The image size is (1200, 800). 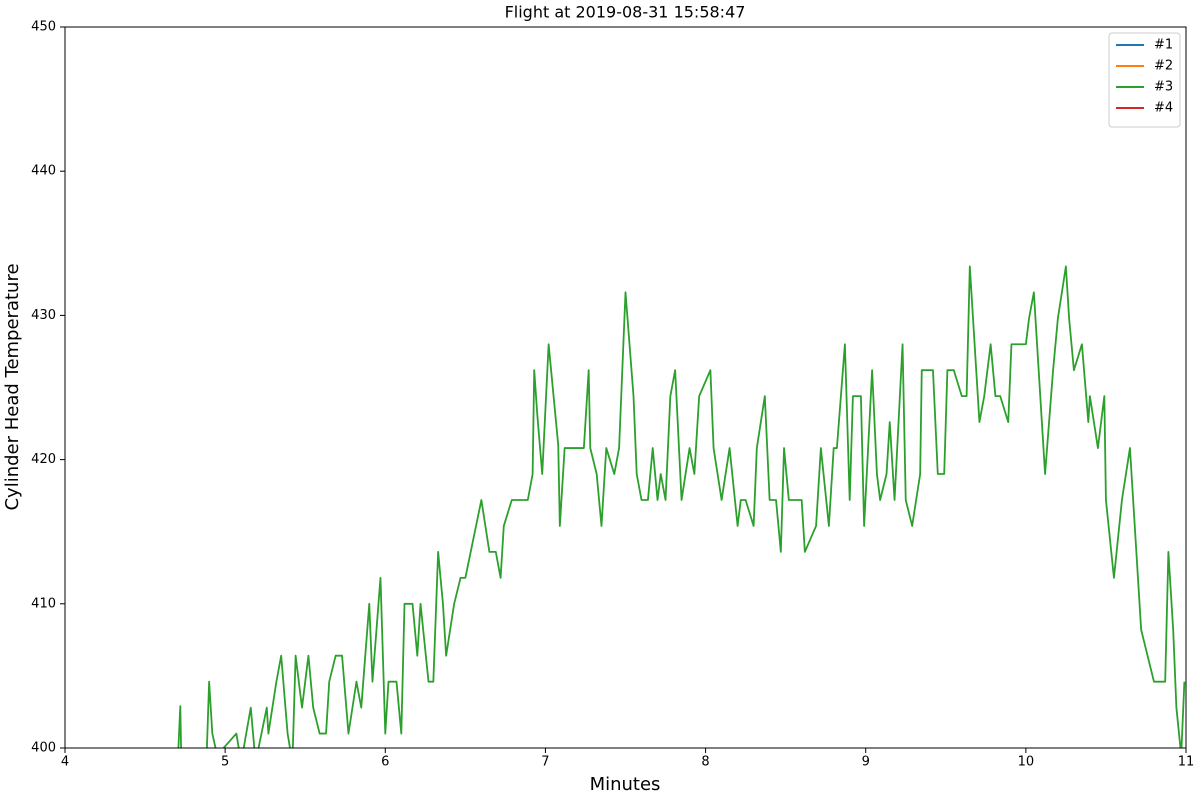 What do you see at coordinates (385, 762) in the screenshot?
I see `x-tick-label: 6` at bounding box center [385, 762].